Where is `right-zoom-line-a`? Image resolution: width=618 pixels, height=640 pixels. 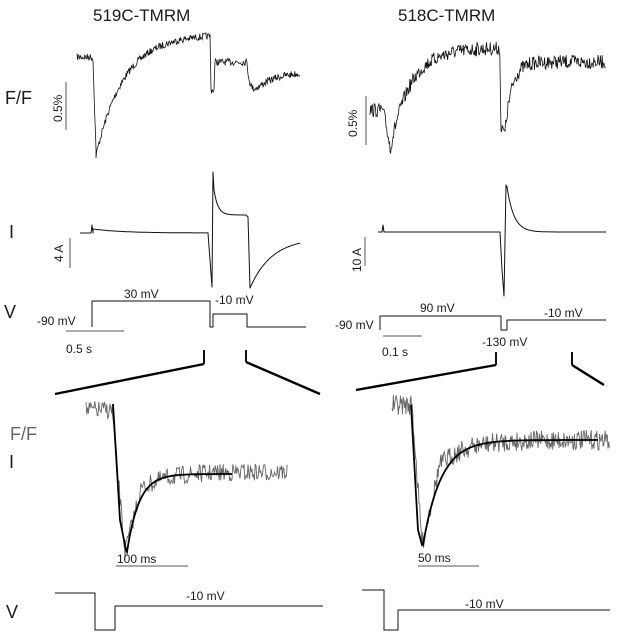
right-zoom-line-a is located at coordinates (426, 377).